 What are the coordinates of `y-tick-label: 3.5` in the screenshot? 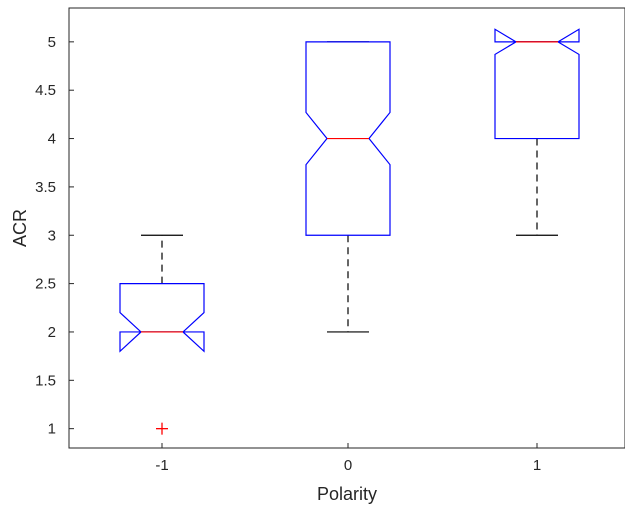 It's located at (45, 187).